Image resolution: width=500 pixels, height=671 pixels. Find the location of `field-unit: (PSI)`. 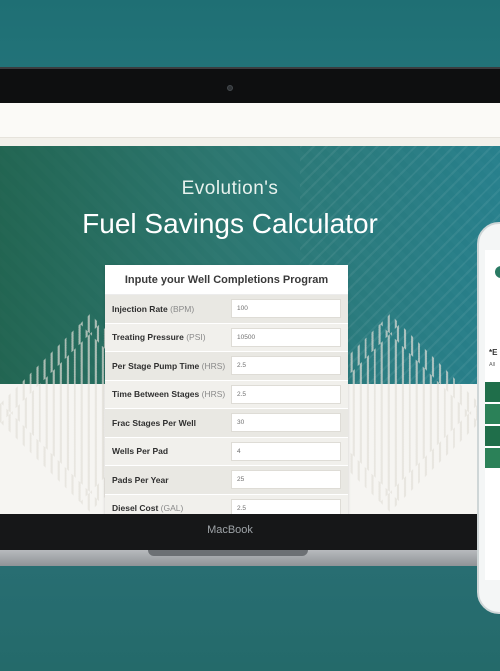

field-unit: (PSI) is located at coordinates (196, 337).